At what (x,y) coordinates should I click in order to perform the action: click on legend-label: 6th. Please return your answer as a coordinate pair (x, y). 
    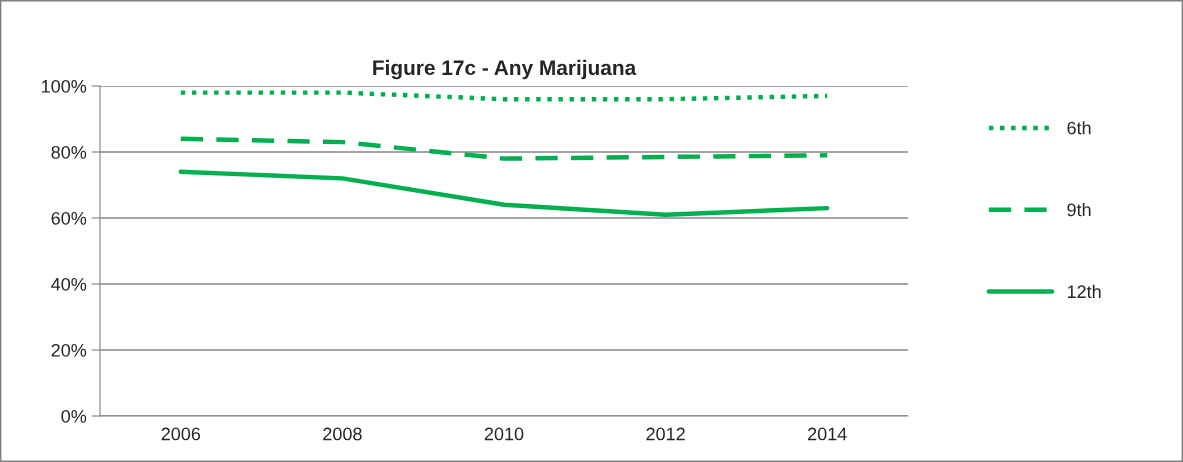
    Looking at the image, I should click on (1079, 128).